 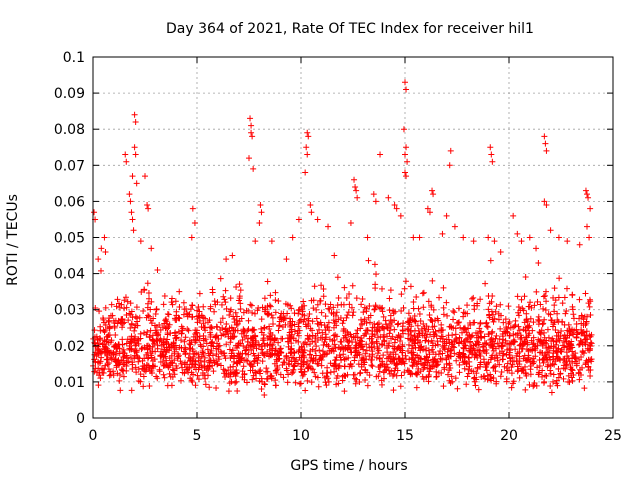 I want to click on x-tick-label: 25, so click(x=613, y=436).